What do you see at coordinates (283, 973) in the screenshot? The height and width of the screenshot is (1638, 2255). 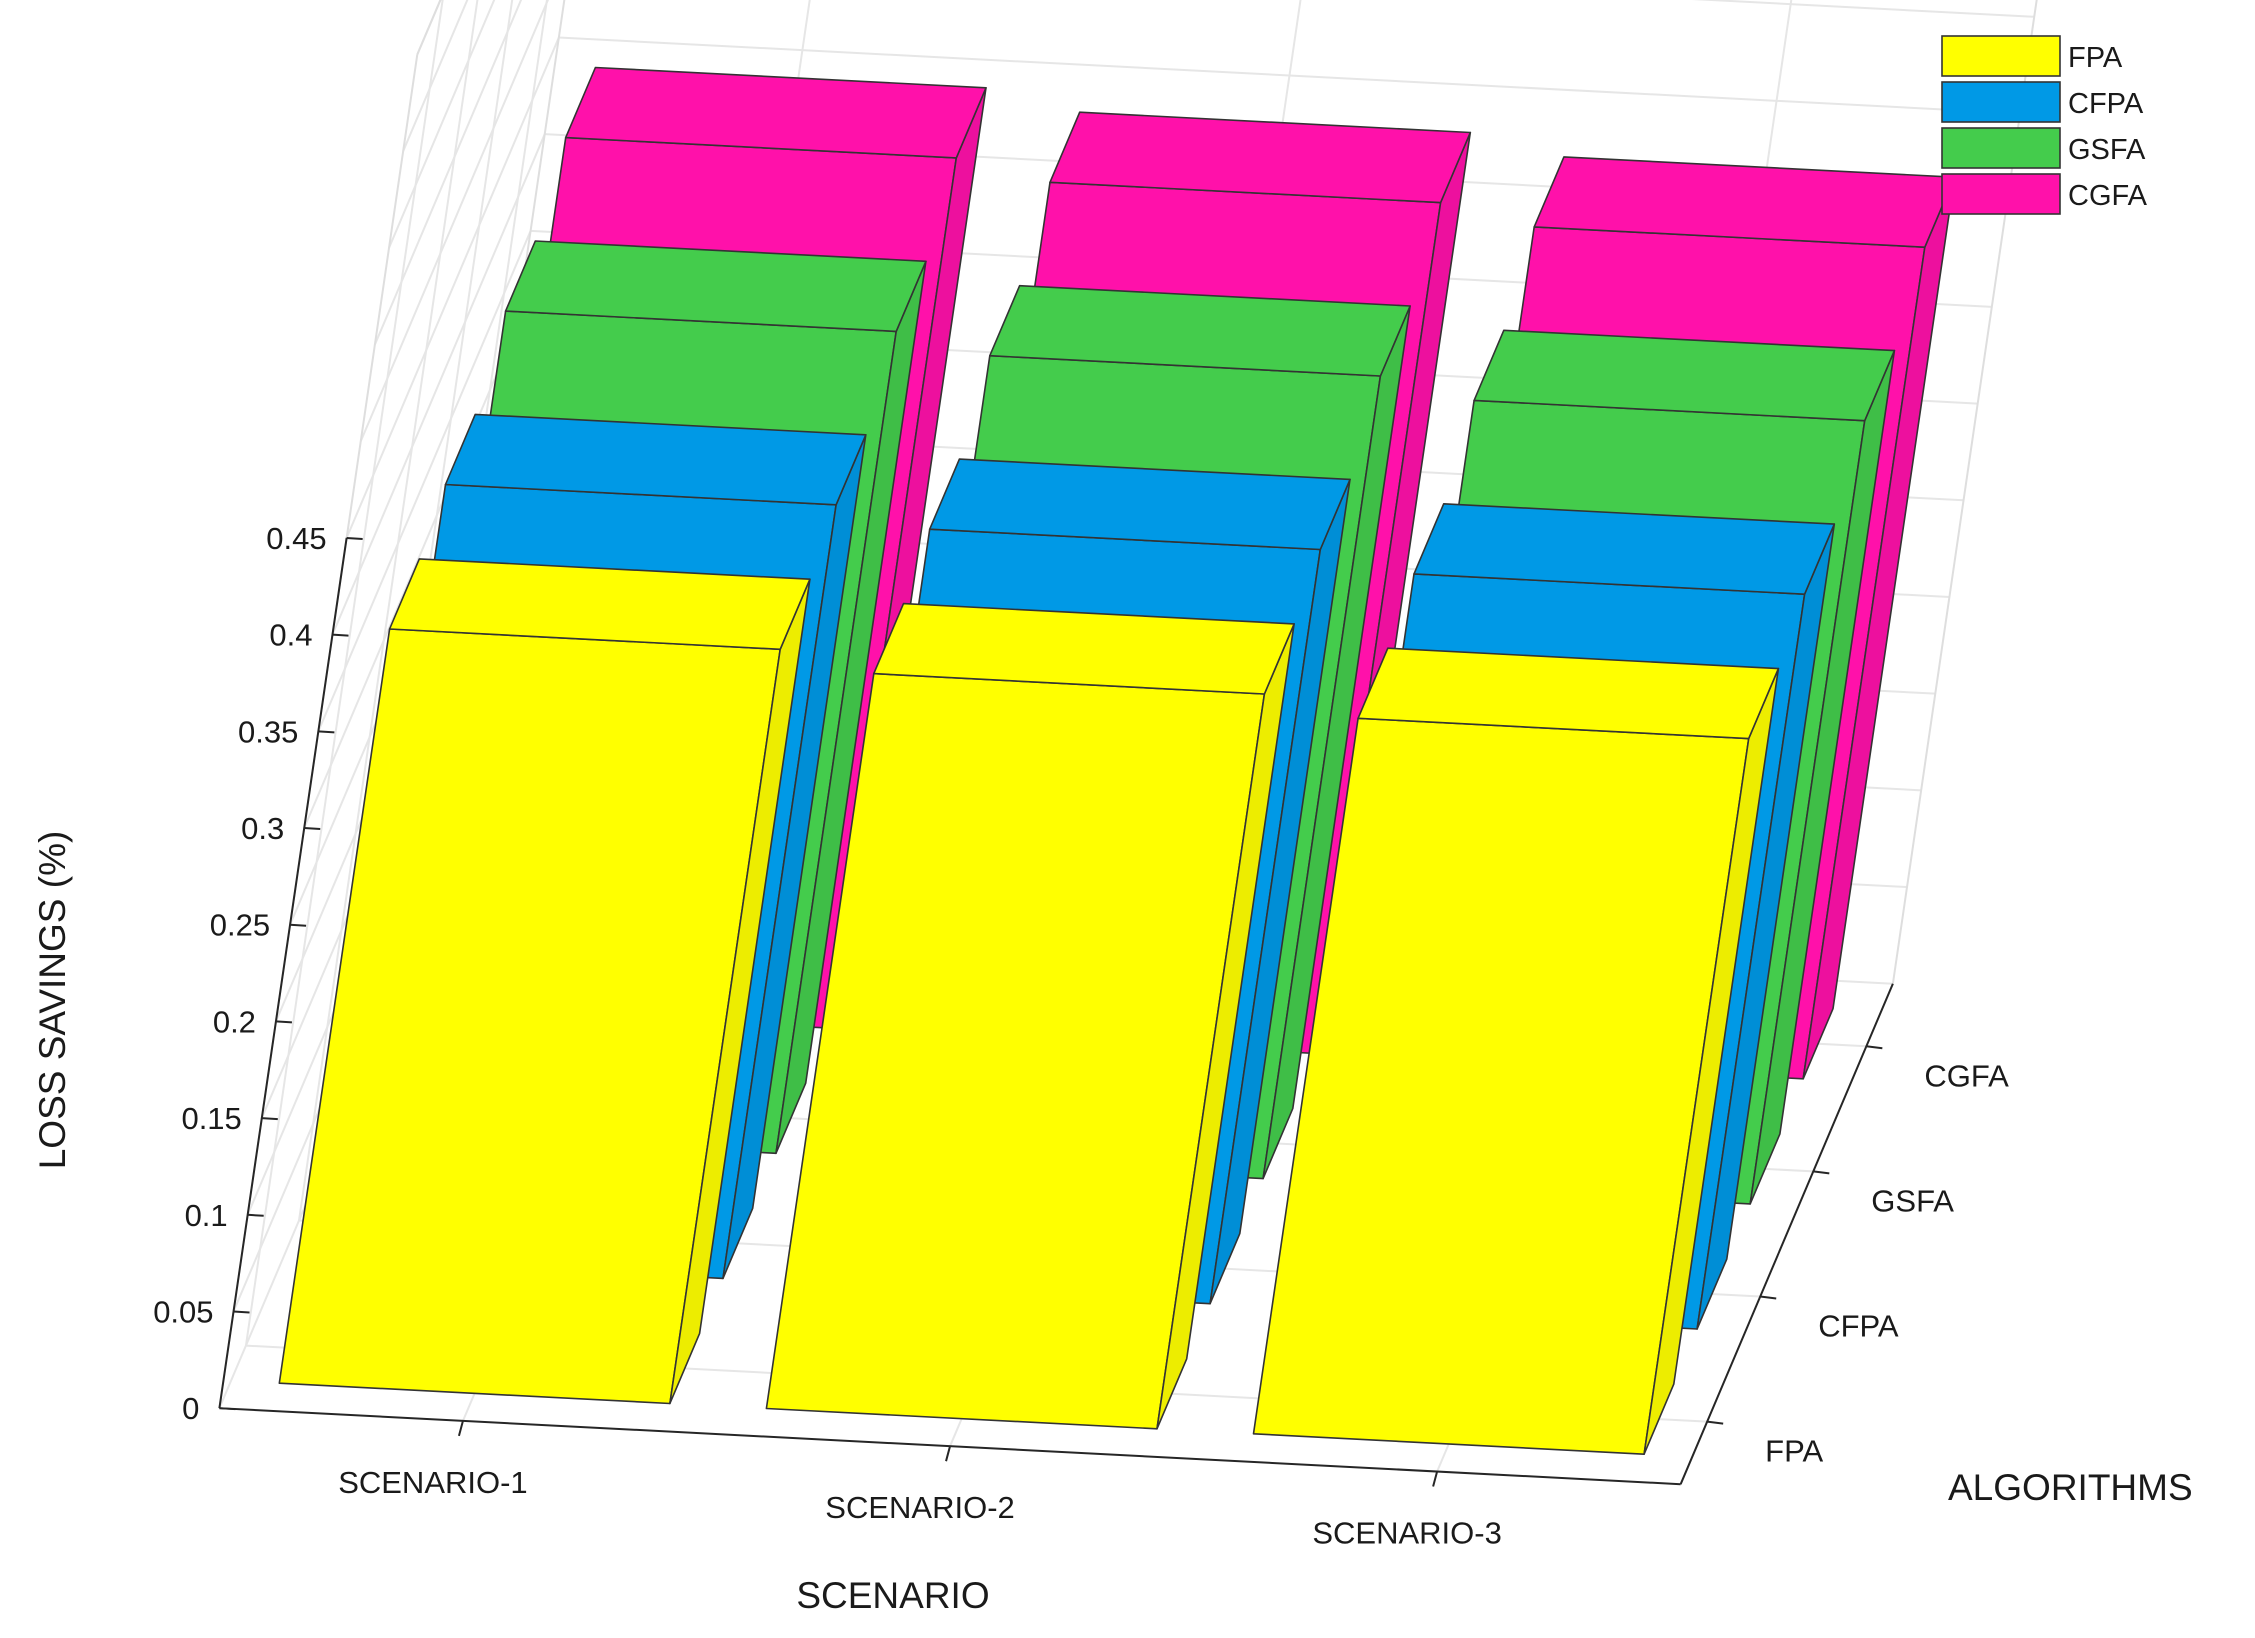 I see `y-axis-line` at bounding box center [283, 973].